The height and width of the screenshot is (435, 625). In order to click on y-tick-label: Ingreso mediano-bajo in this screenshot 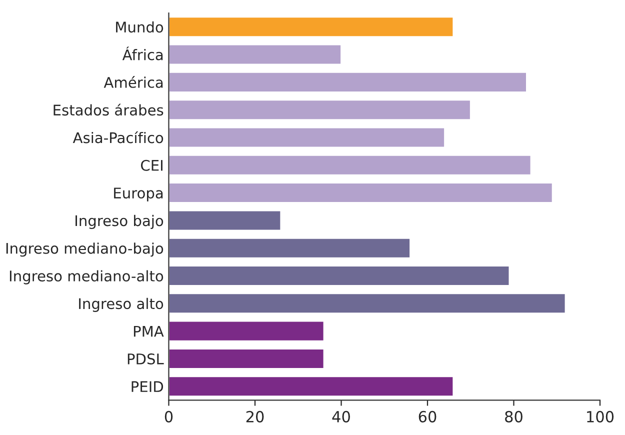, I will do `click(85, 249)`.